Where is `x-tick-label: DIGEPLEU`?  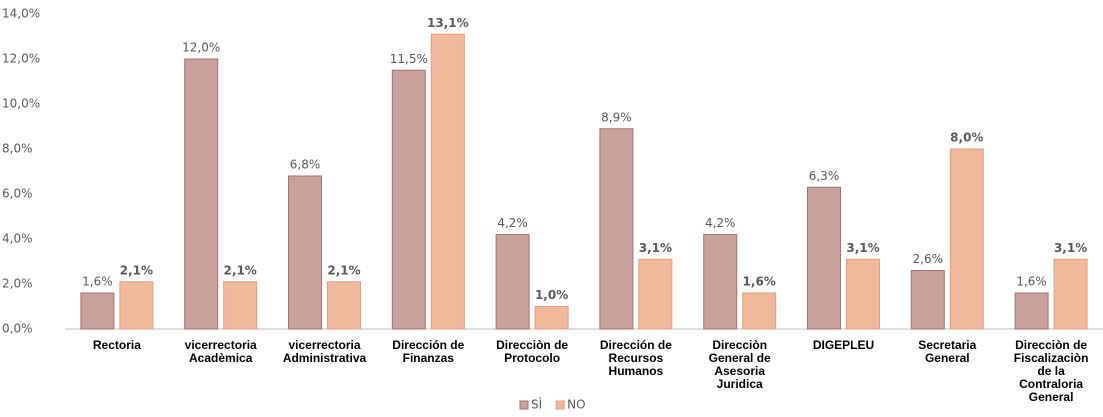
x-tick-label: DIGEPLEU is located at coordinates (843, 345).